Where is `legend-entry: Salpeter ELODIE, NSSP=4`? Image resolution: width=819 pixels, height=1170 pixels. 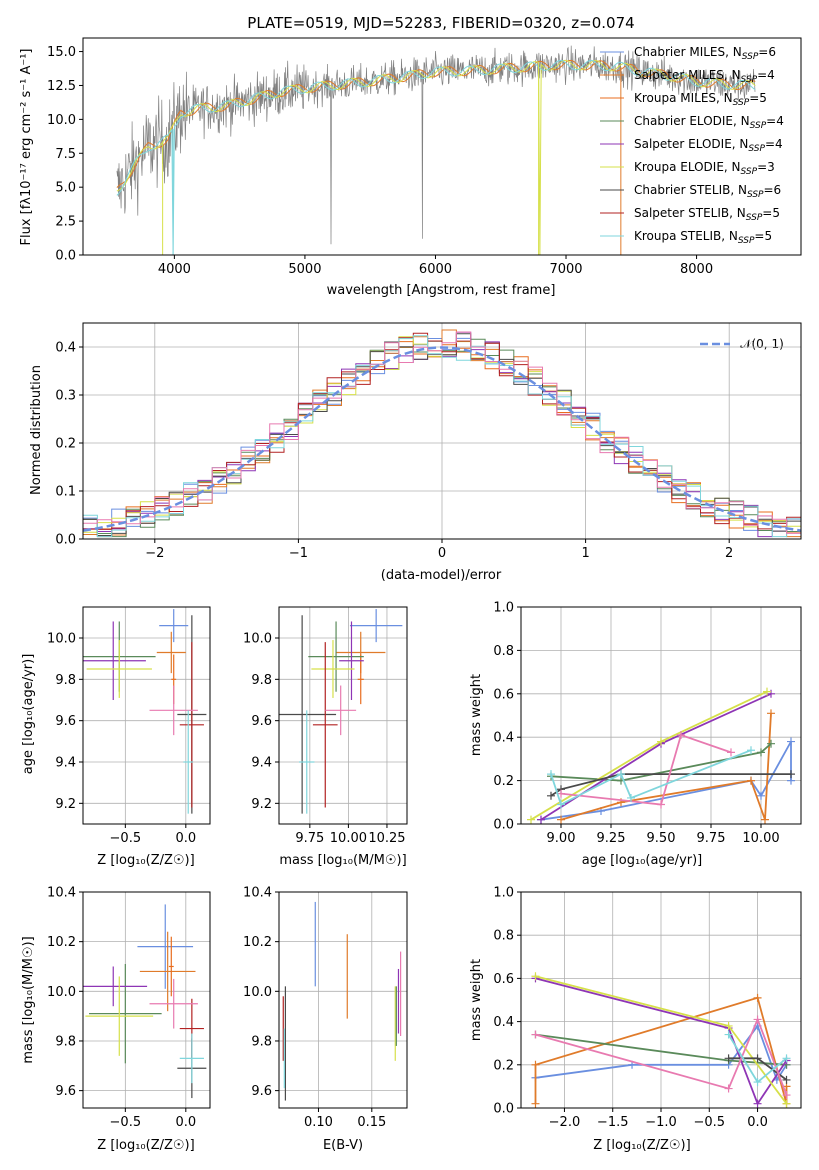
legend-entry: Salpeter ELODIE, NSSP=4 is located at coordinates (708, 145).